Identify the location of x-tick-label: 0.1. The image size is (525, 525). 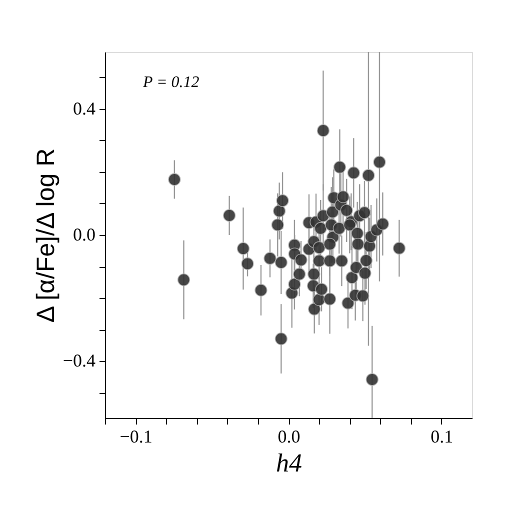
(442, 436).